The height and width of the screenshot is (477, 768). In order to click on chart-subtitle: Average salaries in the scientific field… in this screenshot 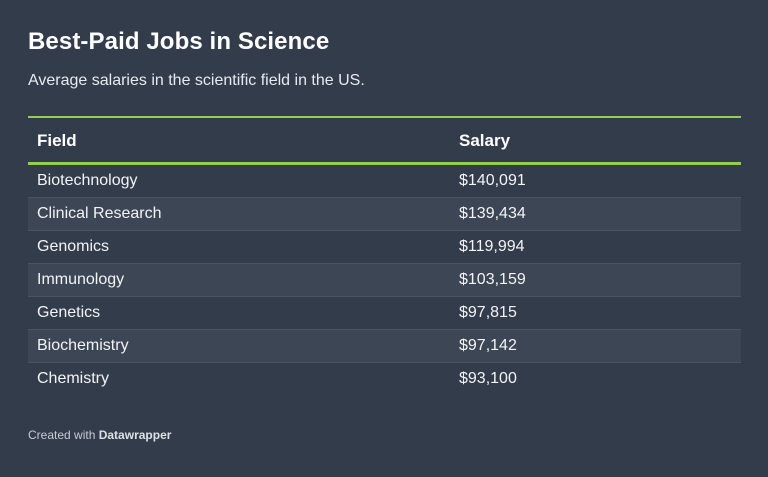, I will do `click(196, 80)`.